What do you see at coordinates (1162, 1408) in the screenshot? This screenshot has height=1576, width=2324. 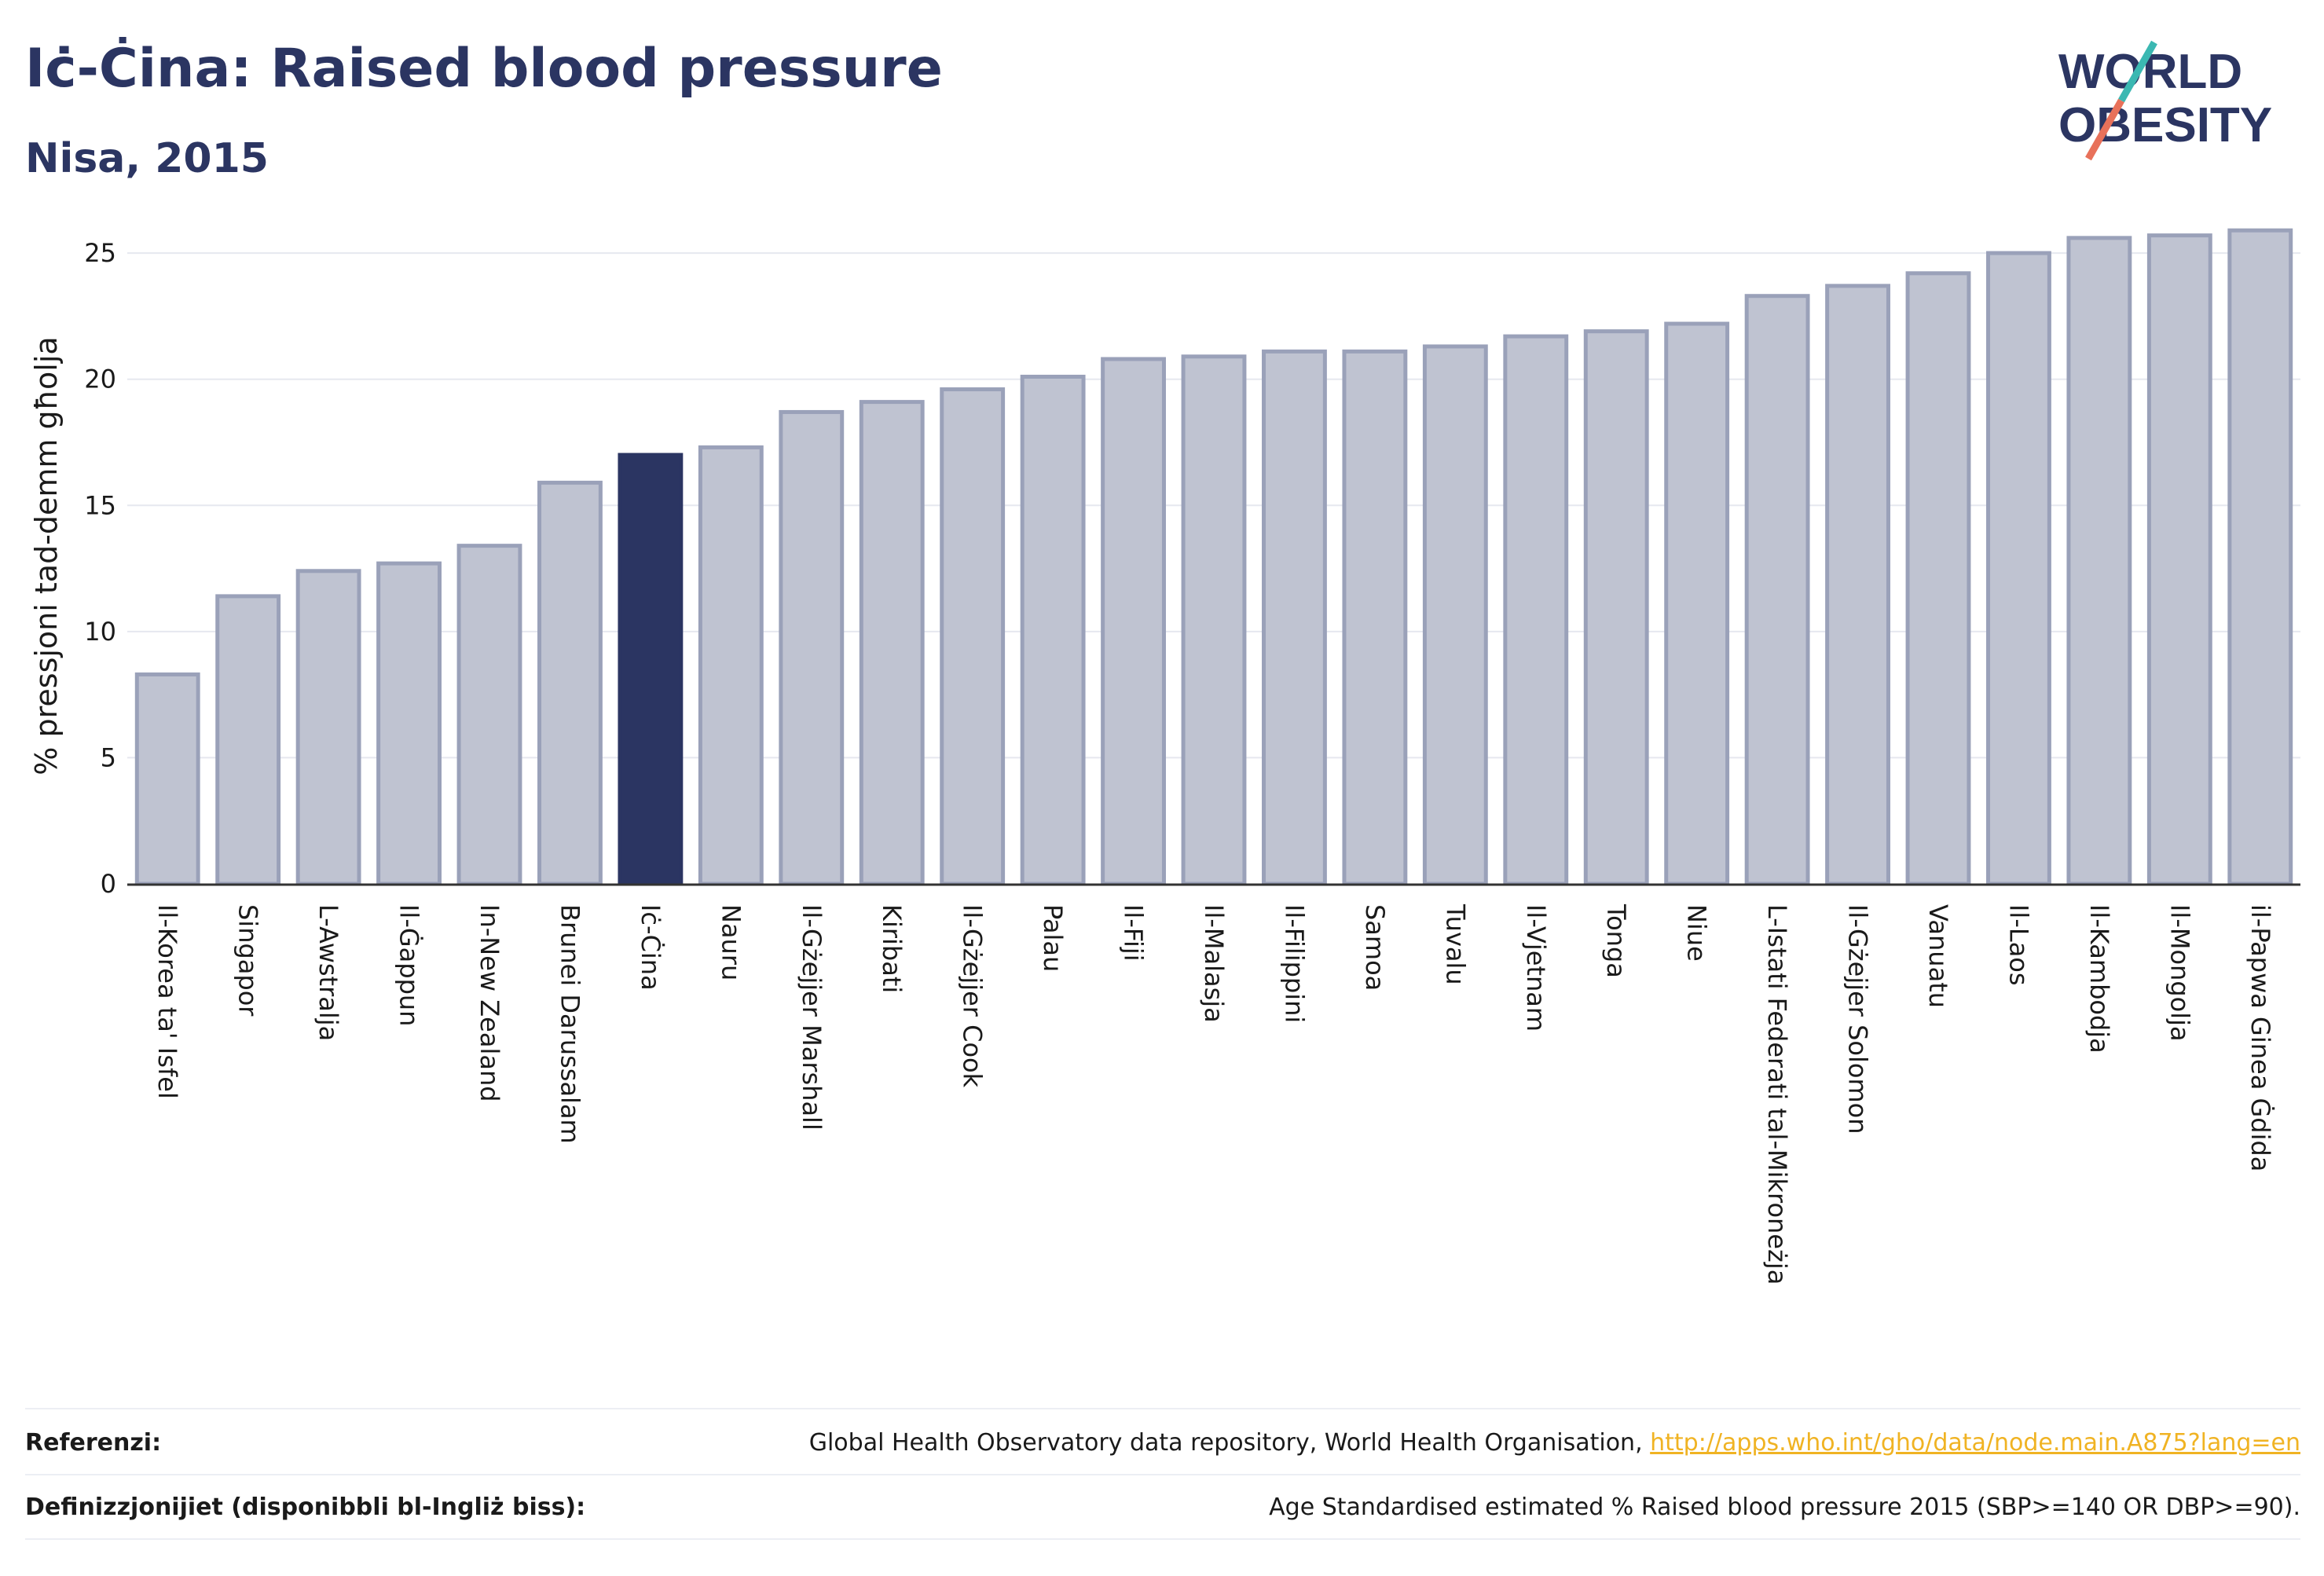 I see `footer-divider-top` at bounding box center [1162, 1408].